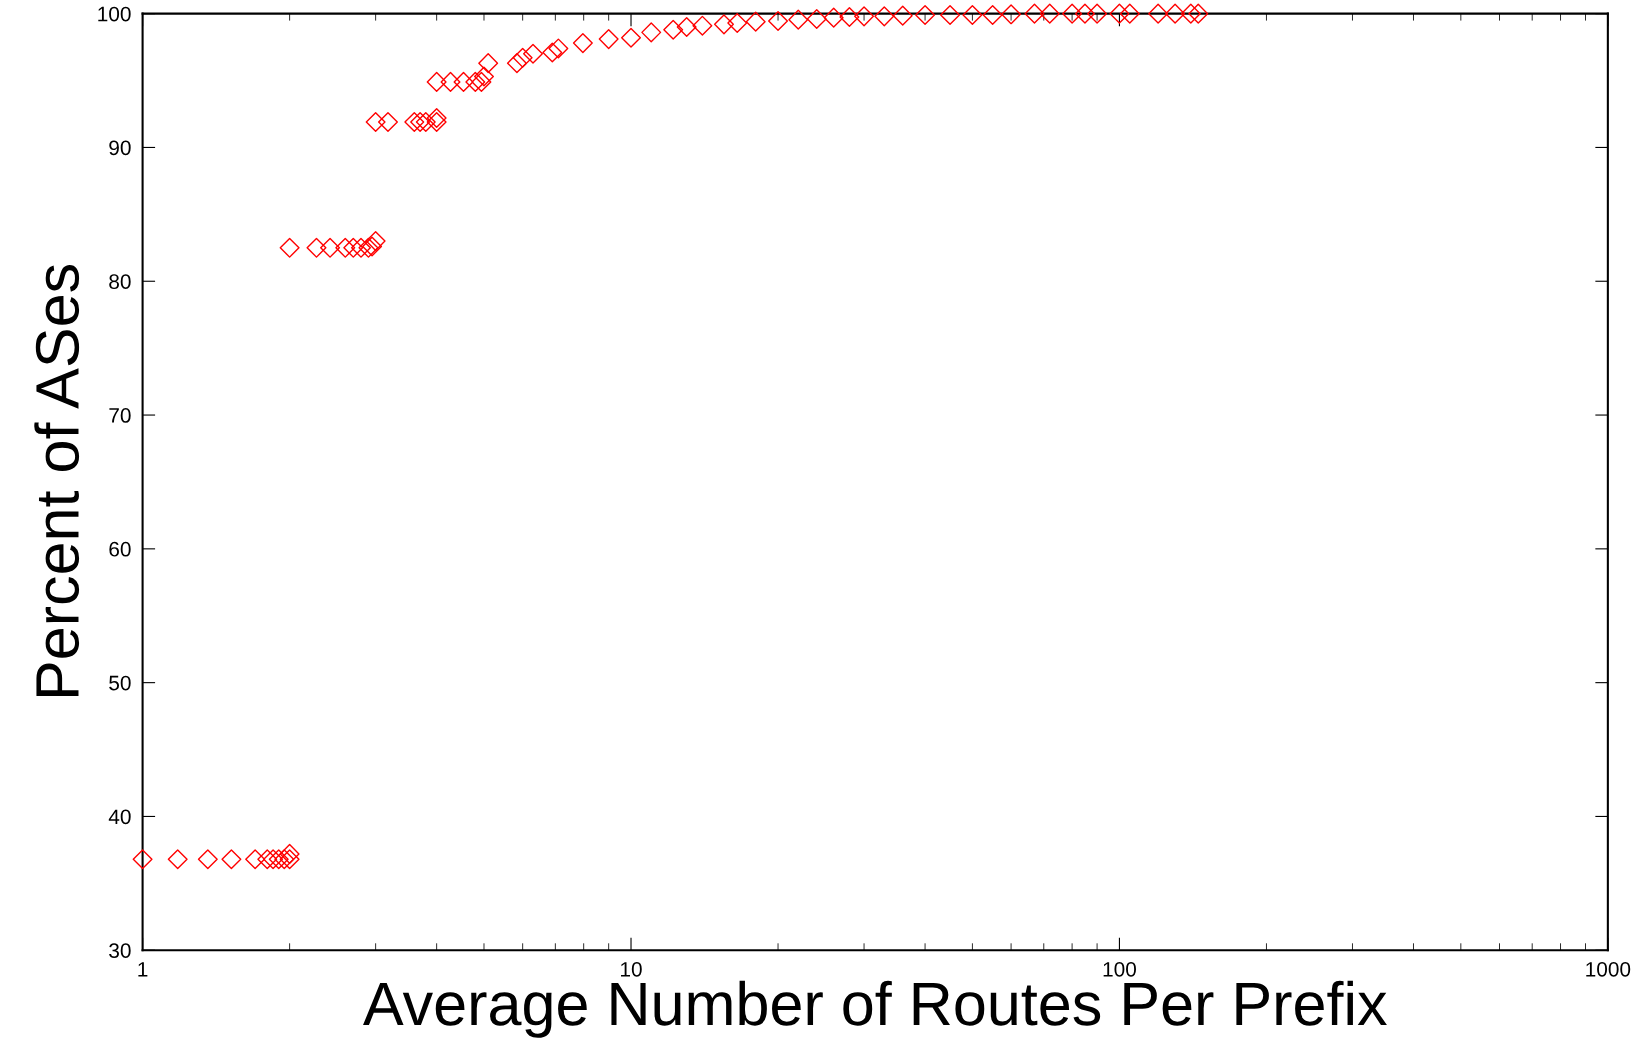 The width and height of the screenshot is (1639, 1050). What do you see at coordinates (57, 481) in the screenshot?
I see `y-axis-title: Percent of ASes` at bounding box center [57, 481].